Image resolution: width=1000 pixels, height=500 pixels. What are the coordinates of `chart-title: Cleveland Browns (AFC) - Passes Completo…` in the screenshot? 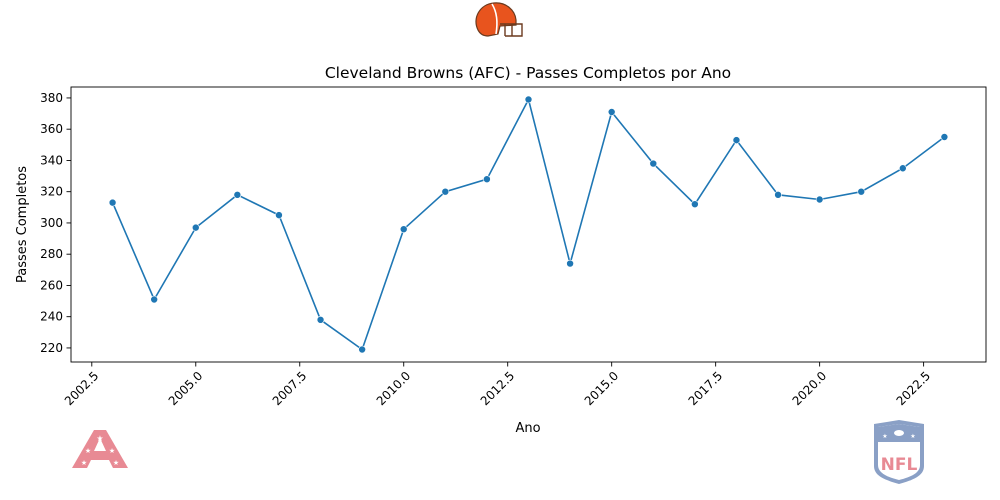 It's located at (528, 73).